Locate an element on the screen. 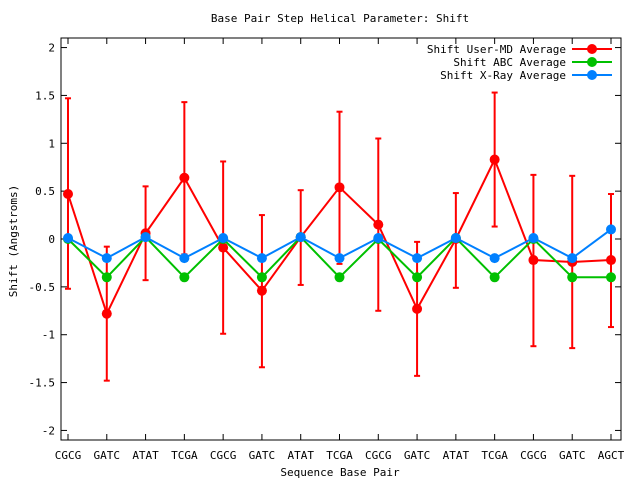 This screenshot has height=480, width=640. y-tick-label: -1 is located at coordinates (48, 335).